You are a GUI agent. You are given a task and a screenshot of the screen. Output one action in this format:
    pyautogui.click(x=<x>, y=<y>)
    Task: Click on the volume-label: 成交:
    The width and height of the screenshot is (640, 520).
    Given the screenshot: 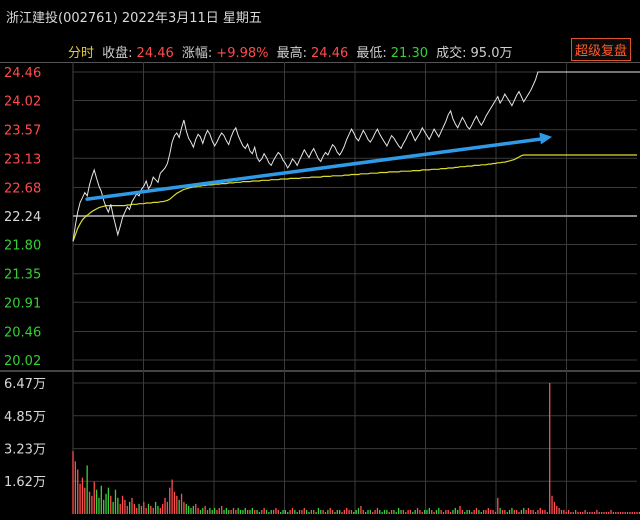 What is the action you would take?
    pyautogui.click(x=451, y=53)
    